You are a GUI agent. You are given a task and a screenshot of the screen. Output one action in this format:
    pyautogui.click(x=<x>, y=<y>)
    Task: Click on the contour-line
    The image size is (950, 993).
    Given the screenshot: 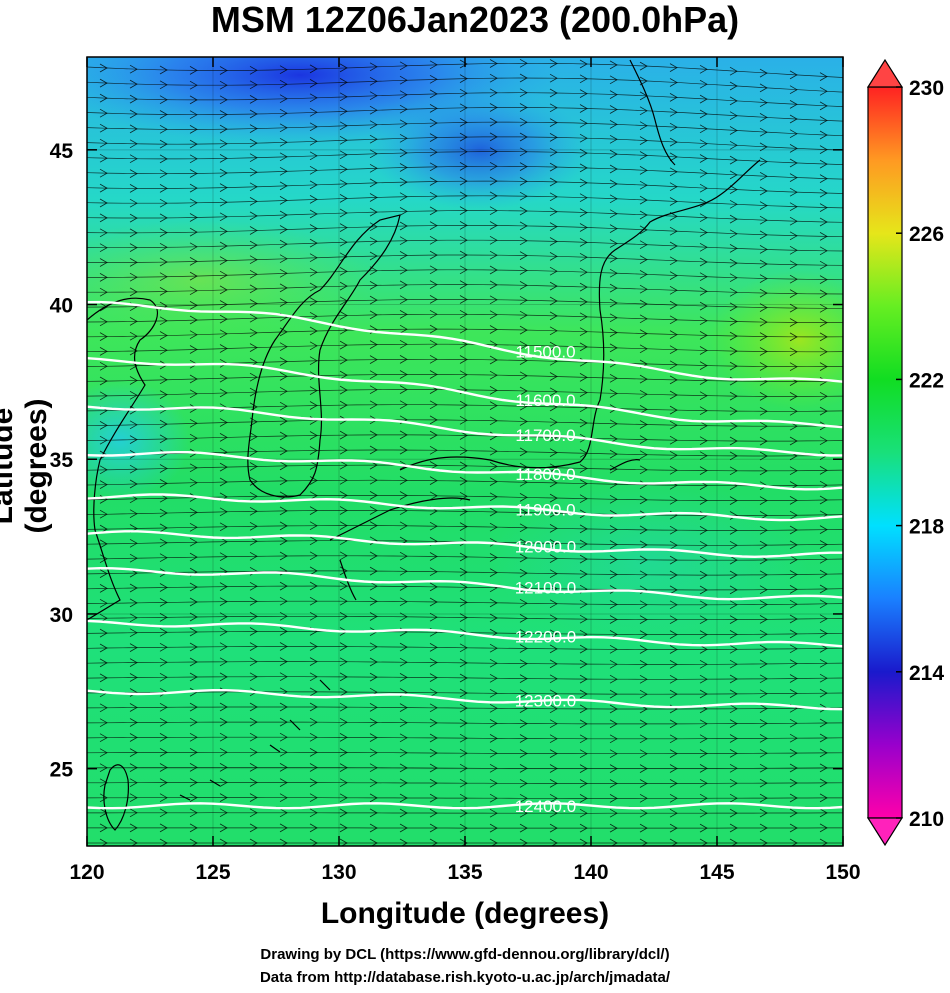 What is the action you would take?
    pyautogui.click(x=465, y=700)
    